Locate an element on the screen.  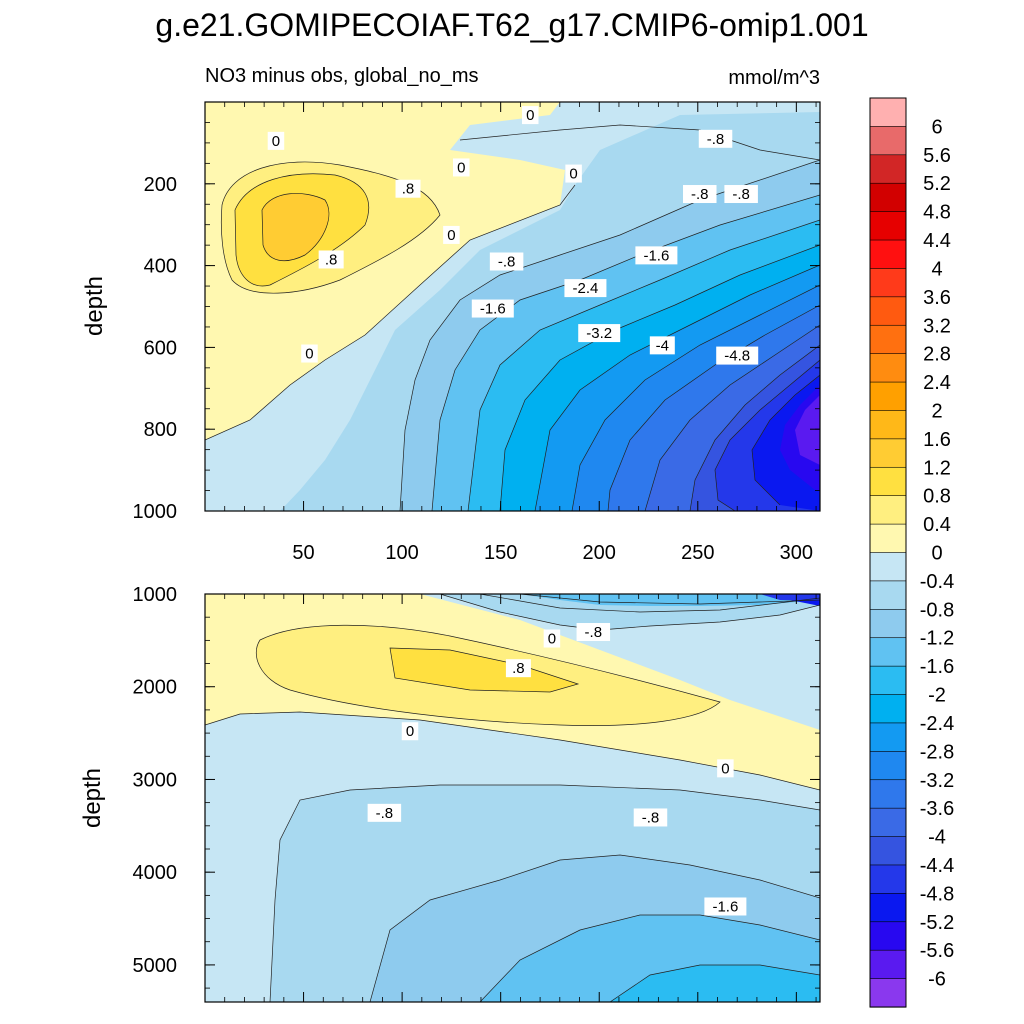
colorbar-label: 2.8 is located at coordinates (937, 355).